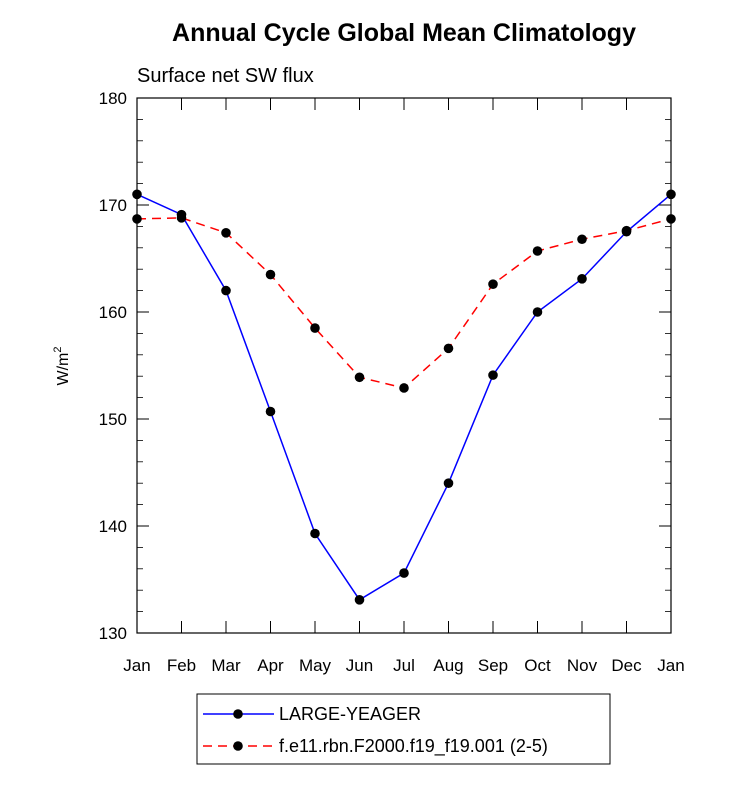 This screenshot has height=786, width=733. What do you see at coordinates (493, 665) in the screenshot?
I see `x-tick-label: Sep` at bounding box center [493, 665].